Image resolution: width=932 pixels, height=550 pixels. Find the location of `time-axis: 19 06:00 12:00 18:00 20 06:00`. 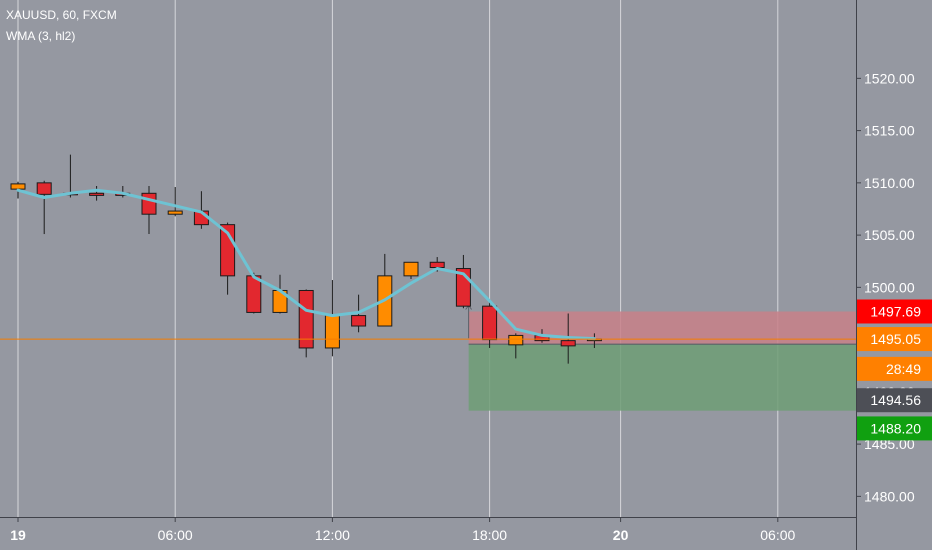

time-axis: 19 06:00 12:00 18:00 20 06:00 is located at coordinates (428, 530).